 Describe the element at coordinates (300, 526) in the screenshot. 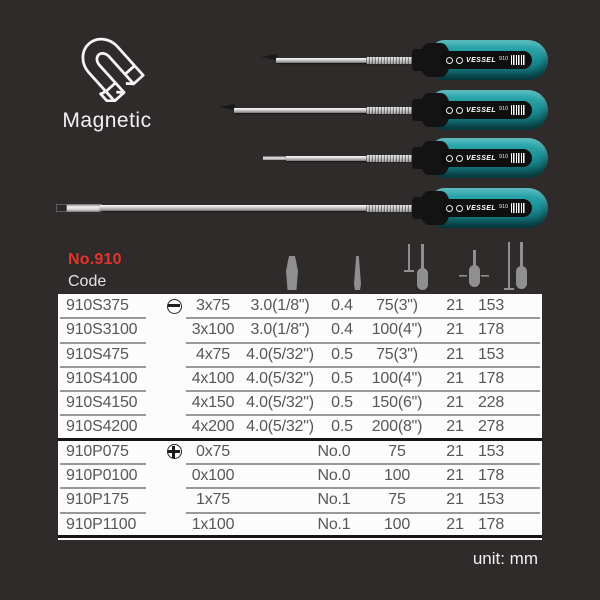

I see `table-row: 910P1100 1x100 No.1 100 21 178` at that location.